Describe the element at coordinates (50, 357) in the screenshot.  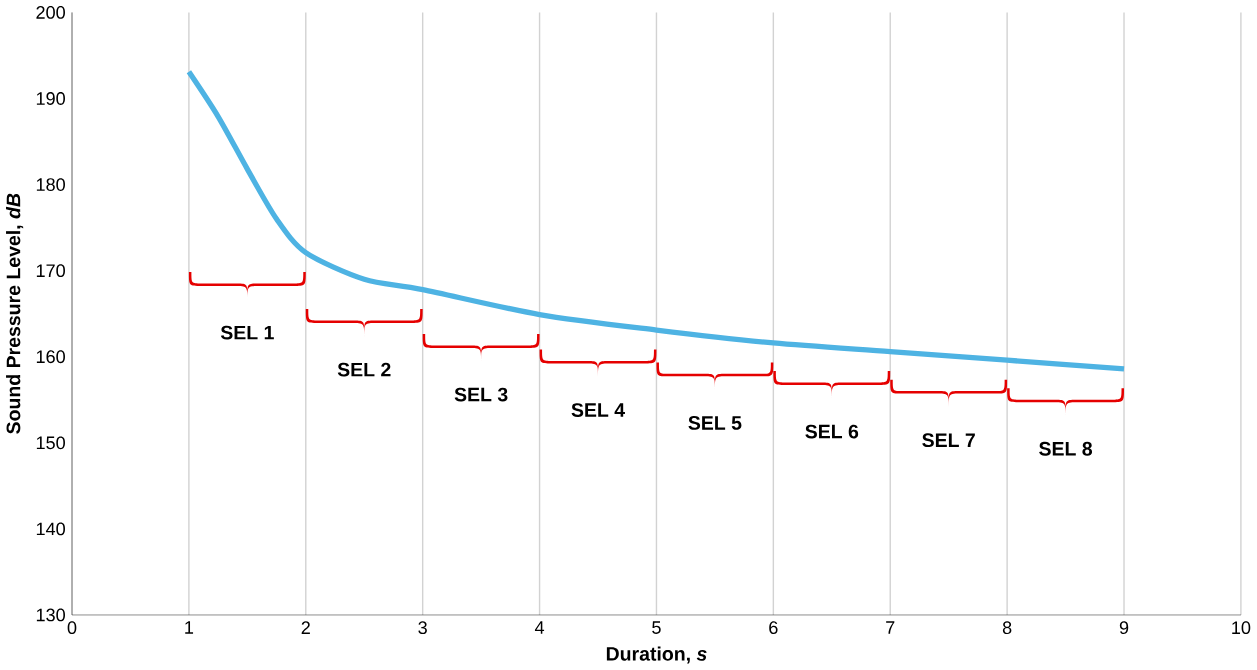
I see `y-tick-label: 160` at that location.